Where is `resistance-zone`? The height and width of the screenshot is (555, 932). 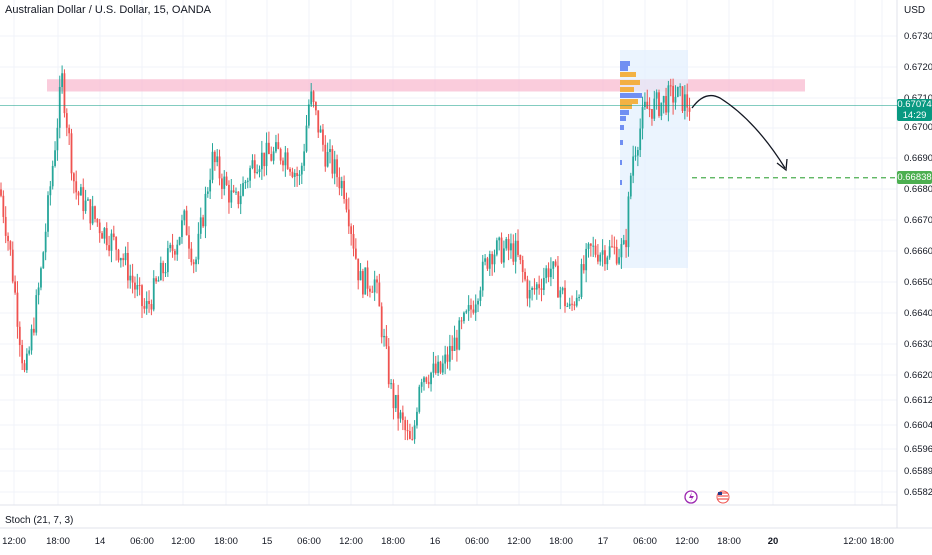 resistance-zone is located at coordinates (426, 85).